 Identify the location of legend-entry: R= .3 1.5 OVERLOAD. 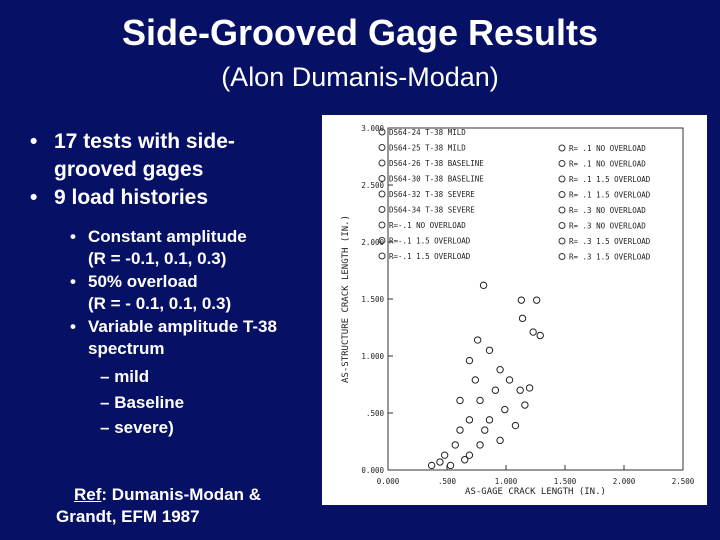
(610, 241).